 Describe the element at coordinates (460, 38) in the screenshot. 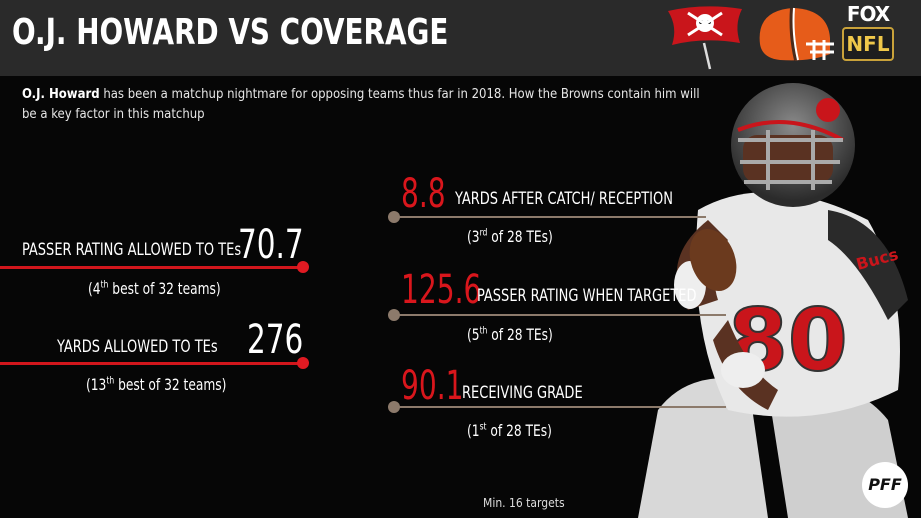

I see `header-bar: O.J. HOWARD VS COVERAGE FOX NFL` at that location.